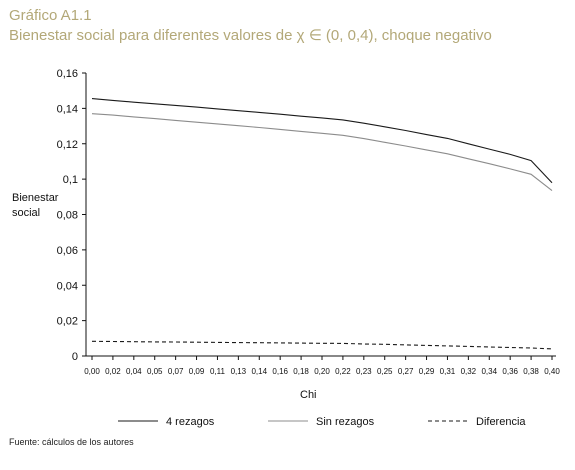  Describe the element at coordinates (35, 205) in the screenshot. I see `y-axis-label-text: Bienestar social` at that location.